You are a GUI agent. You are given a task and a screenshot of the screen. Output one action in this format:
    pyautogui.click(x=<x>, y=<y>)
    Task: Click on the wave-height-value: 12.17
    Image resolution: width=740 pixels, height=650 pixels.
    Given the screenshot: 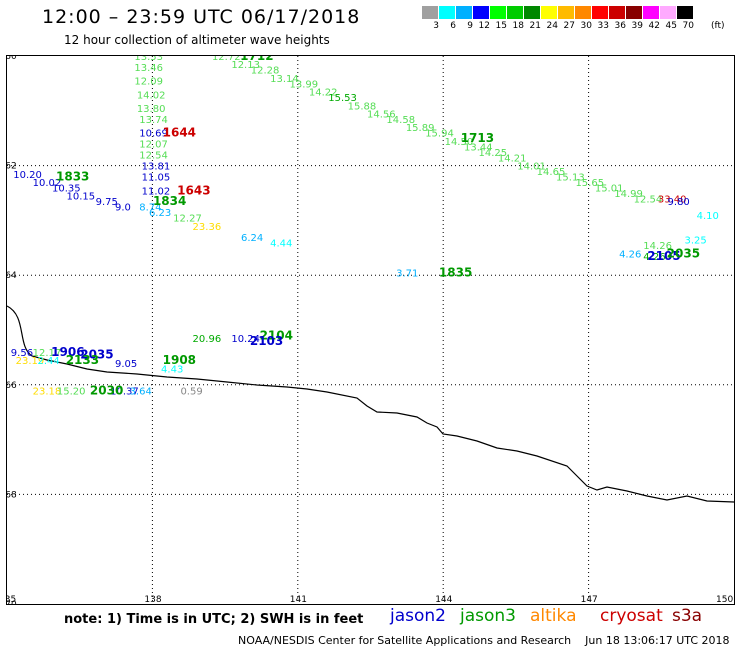 What is the action you would take?
    pyautogui.click(x=47, y=353)
    